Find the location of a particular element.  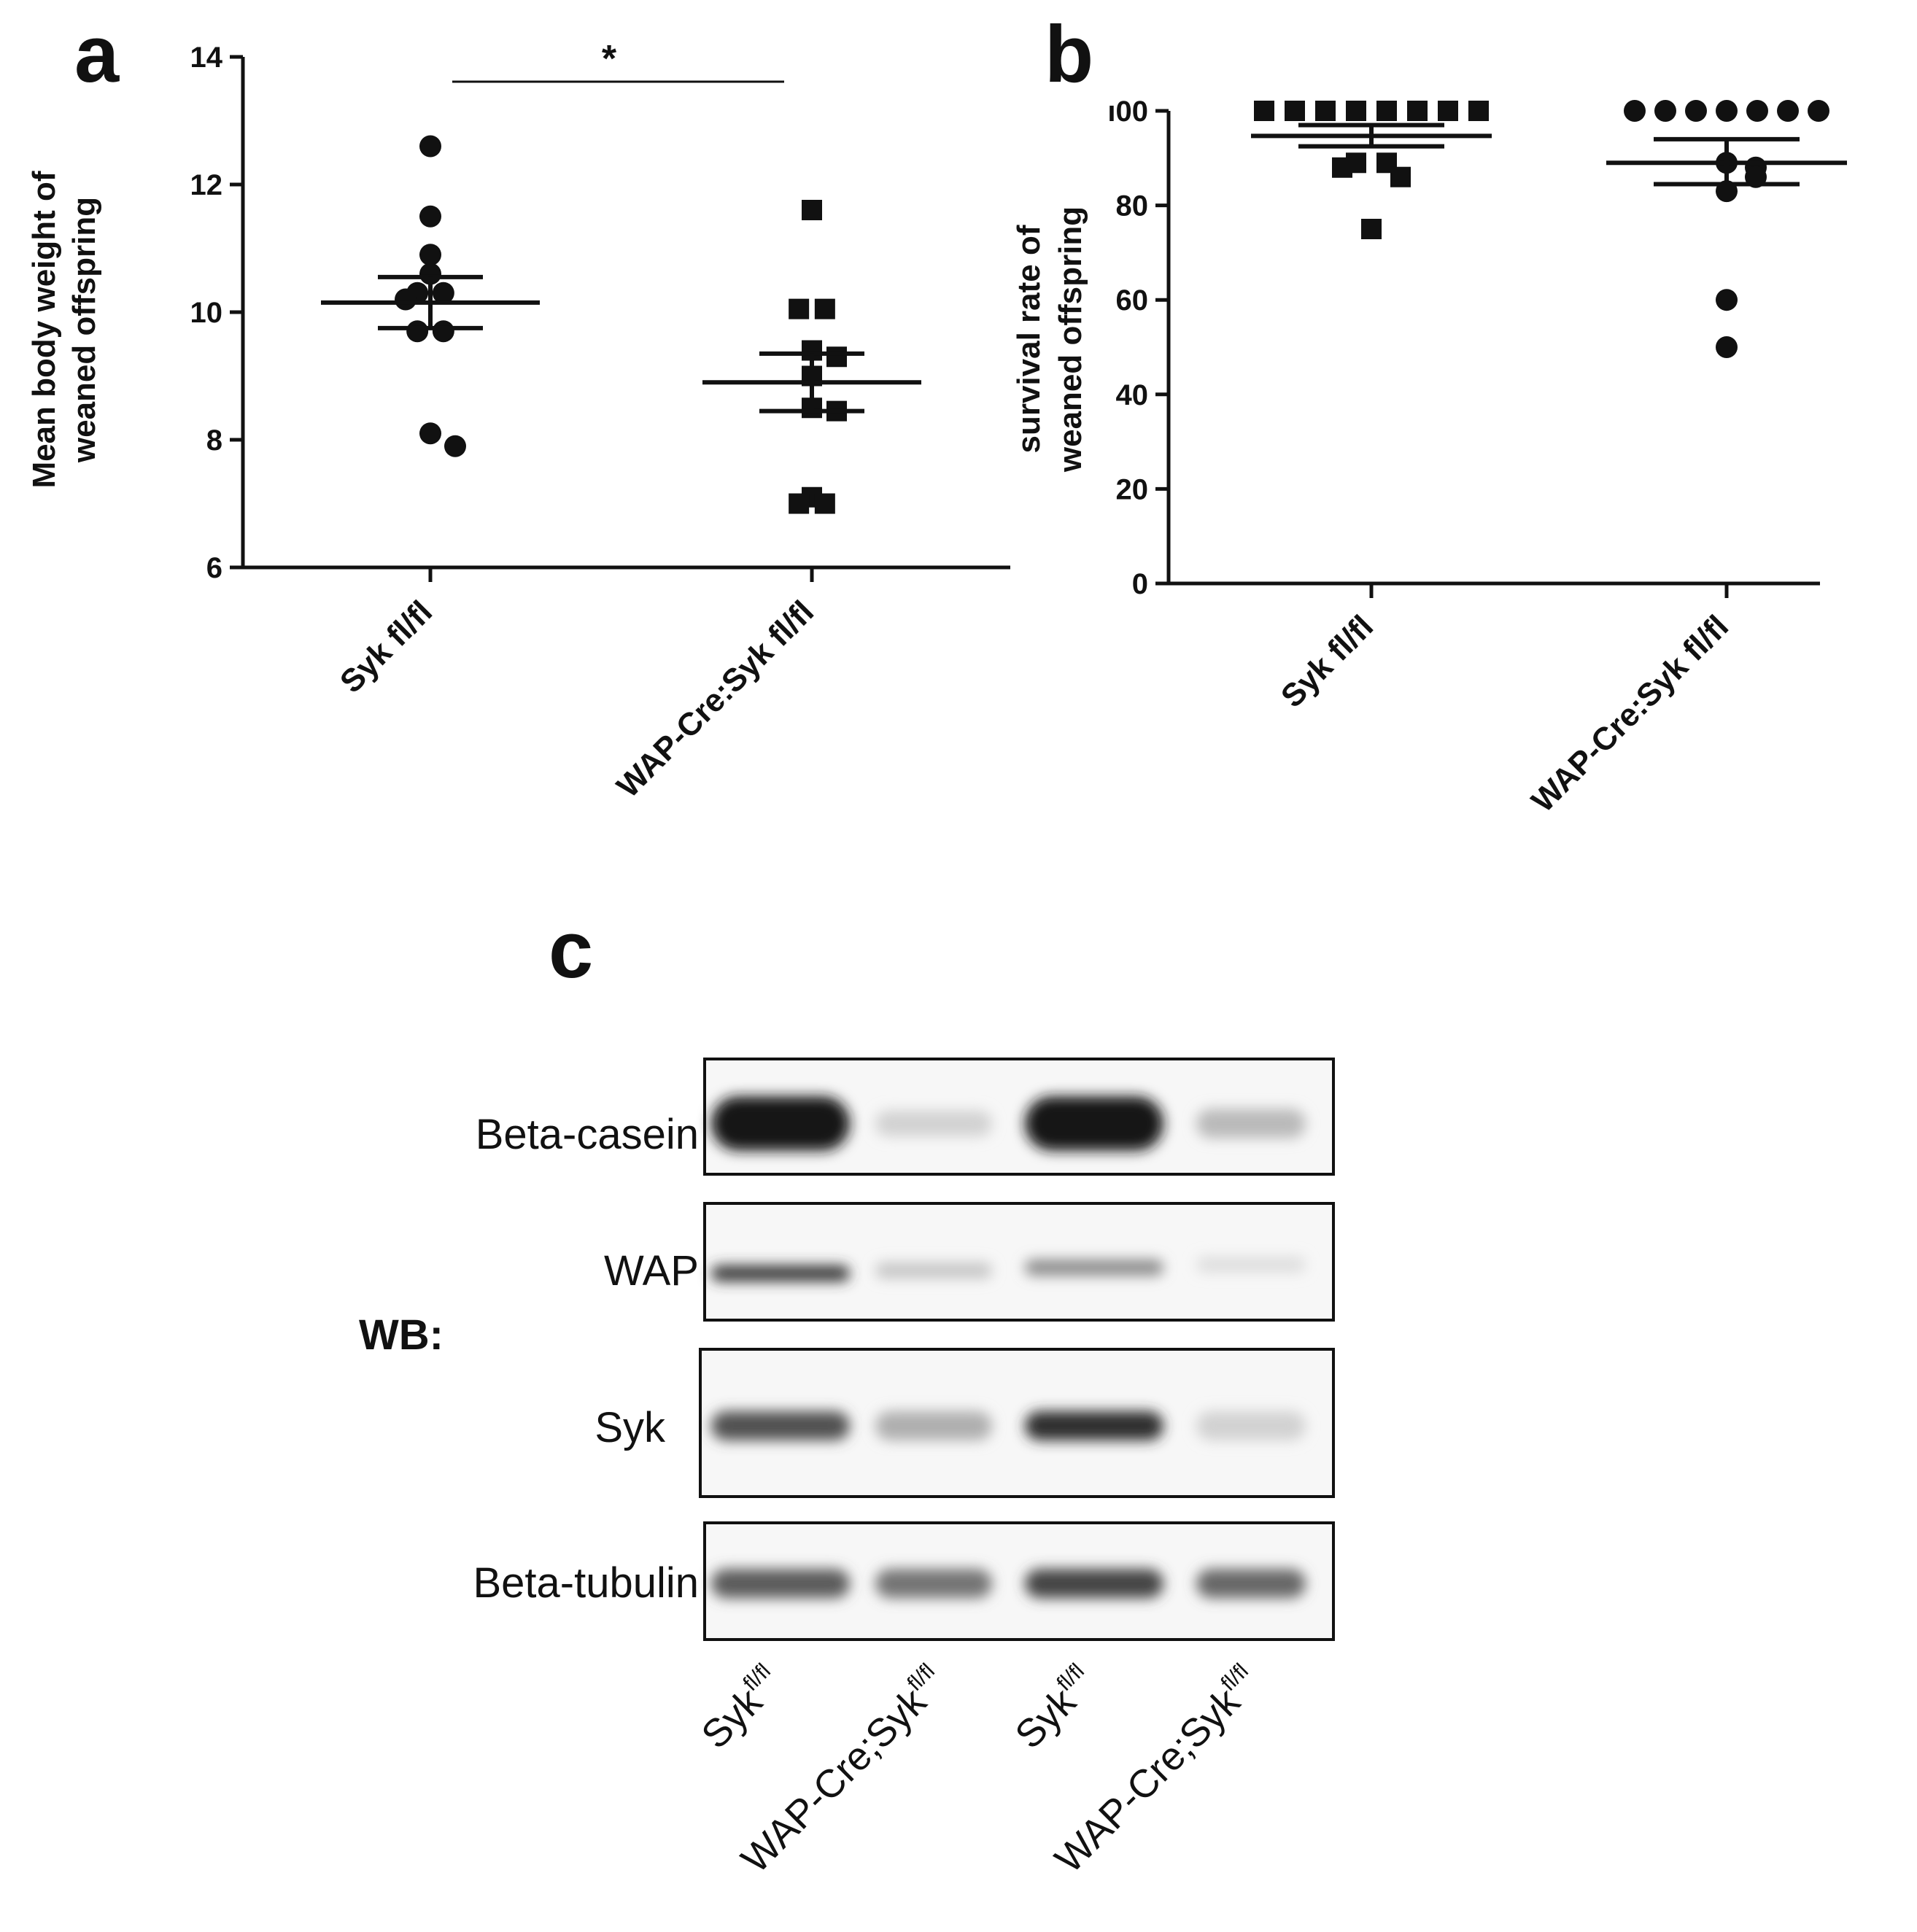

chart-a-category-label: Syk fl/fl is located at coordinates (386, 646).